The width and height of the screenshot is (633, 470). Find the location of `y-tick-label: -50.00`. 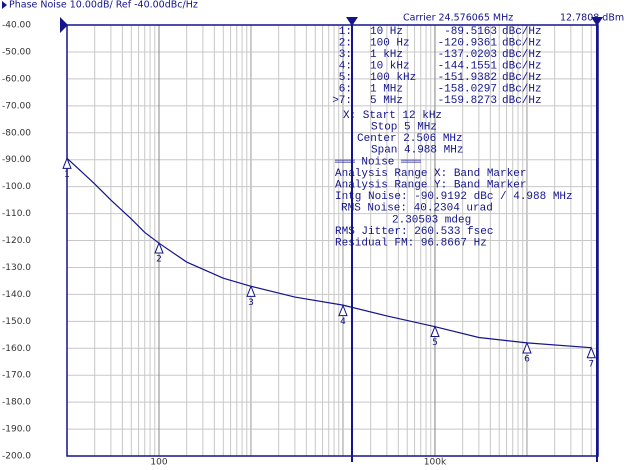

y-tick-label: -50.00 is located at coordinates (16, 52).